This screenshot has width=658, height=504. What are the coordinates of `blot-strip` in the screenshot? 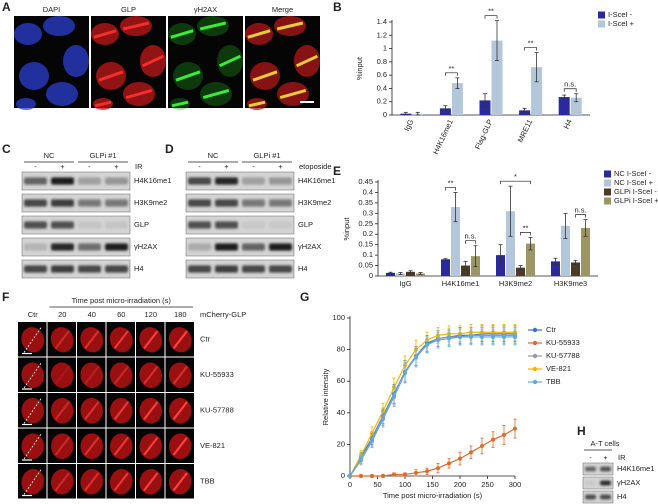 It's located at (76, 203).